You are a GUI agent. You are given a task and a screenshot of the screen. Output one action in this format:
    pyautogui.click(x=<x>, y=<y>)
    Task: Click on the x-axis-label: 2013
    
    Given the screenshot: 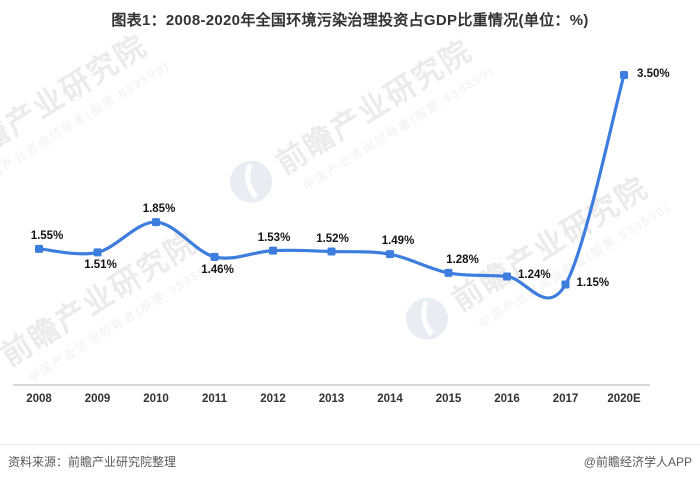 What is the action you would take?
    pyautogui.click(x=331, y=399)
    